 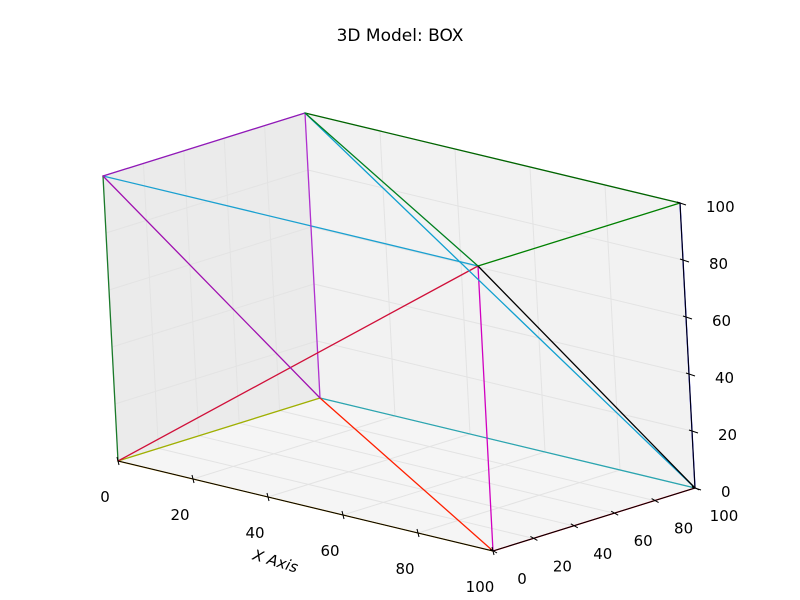 I want to click on x-tick-label: 100, so click(x=480, y=587).